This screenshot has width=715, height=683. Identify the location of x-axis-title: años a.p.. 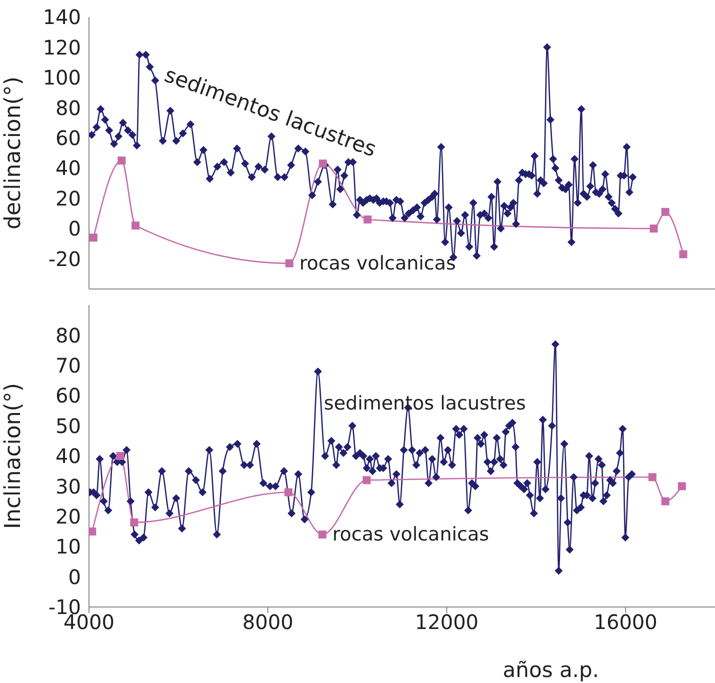
(550, 670).